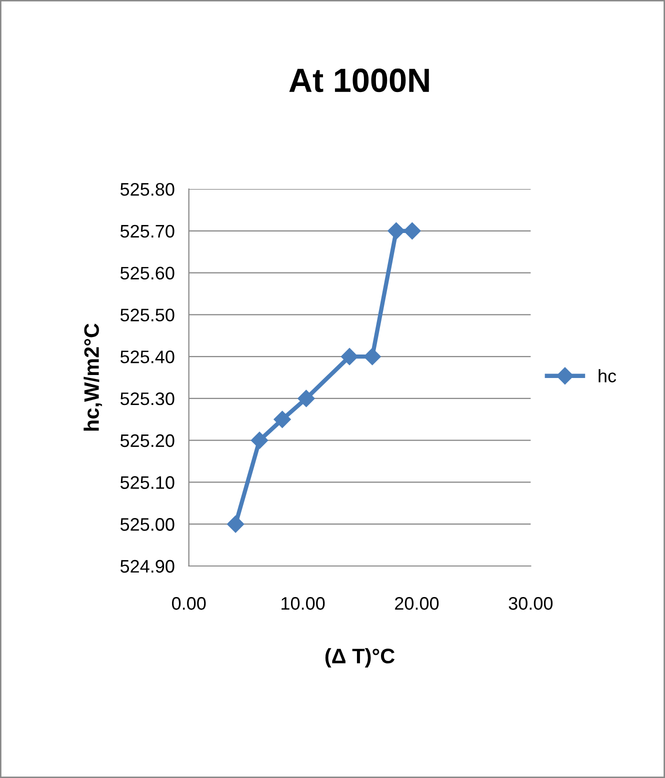 This screenshot has height=778, width=665. What do you see at coordinates (147, 357) in the screenshot?
I see `y-tick-label: 525.40` at bounding box center [147, 357].